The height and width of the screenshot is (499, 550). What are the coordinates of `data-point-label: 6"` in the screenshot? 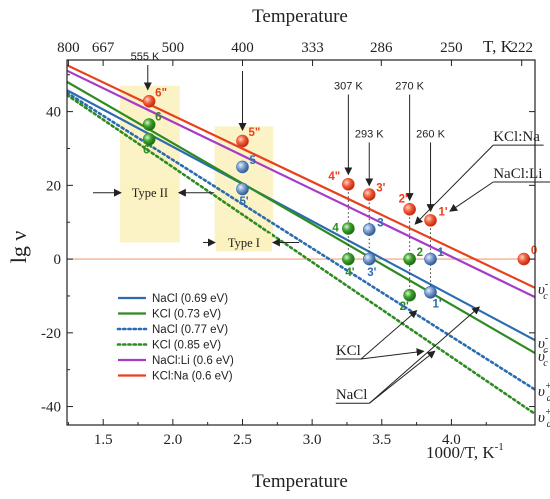 It's located at (161, 93).